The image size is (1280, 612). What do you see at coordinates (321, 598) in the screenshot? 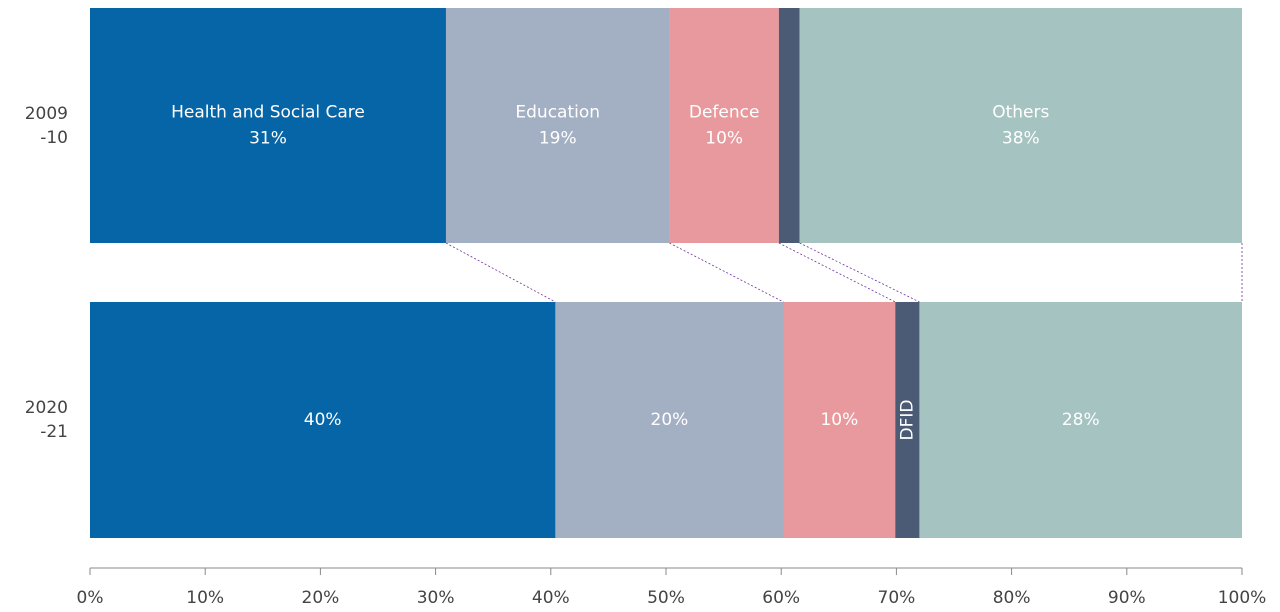
I see `x-tick-label: 20%` at bounding box center [321, 598].